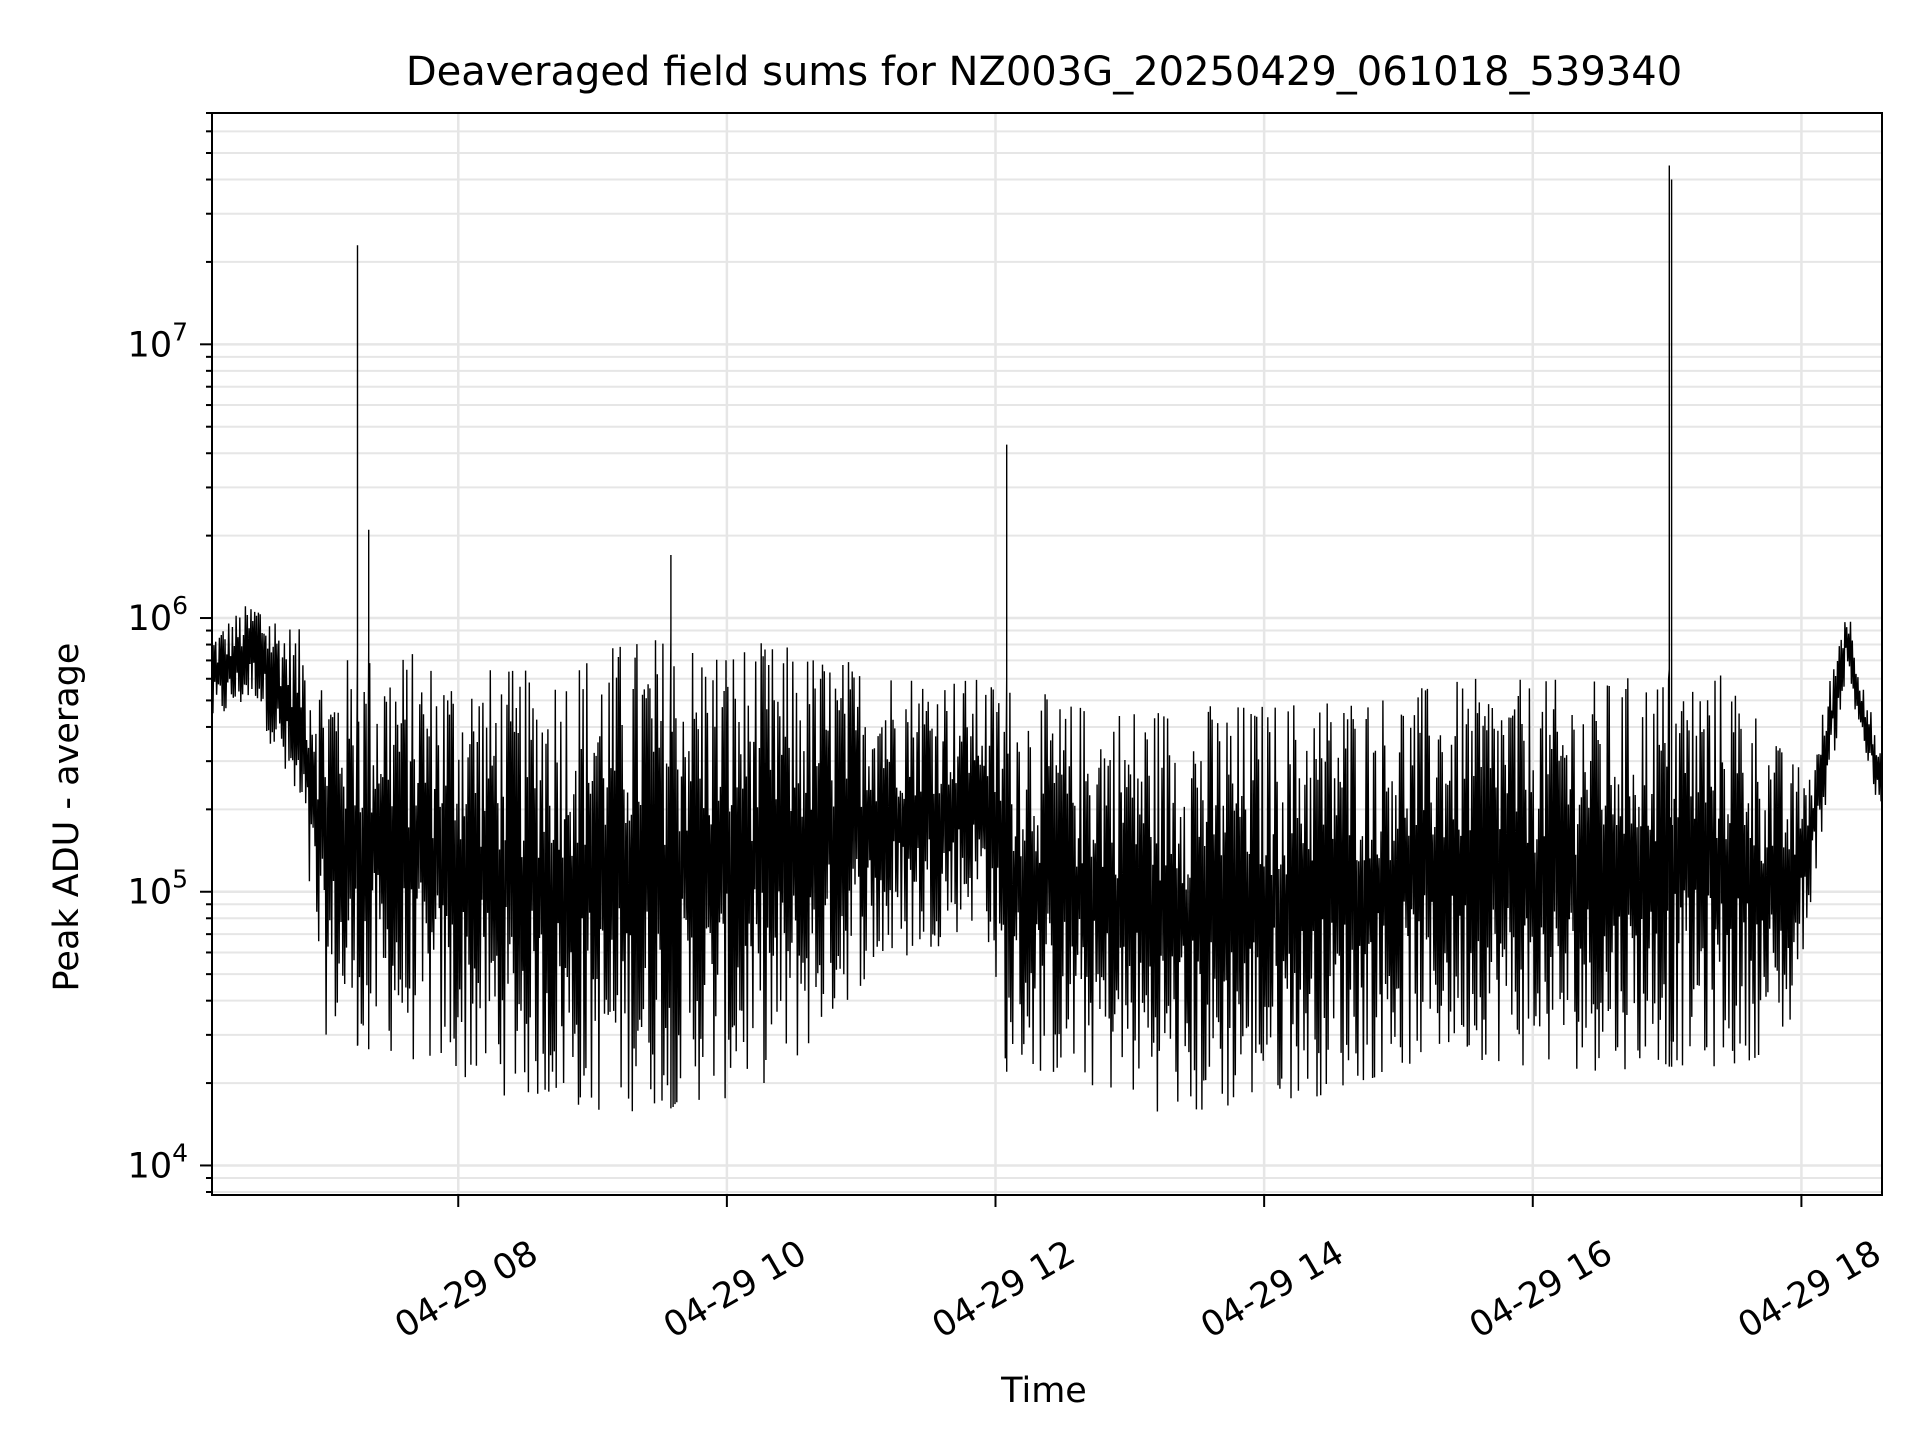  What do you see at coordinates (158, 1162) in the screenshot?
I see `y-tick-label: 10⁴` at bounding box center [158, 1162].